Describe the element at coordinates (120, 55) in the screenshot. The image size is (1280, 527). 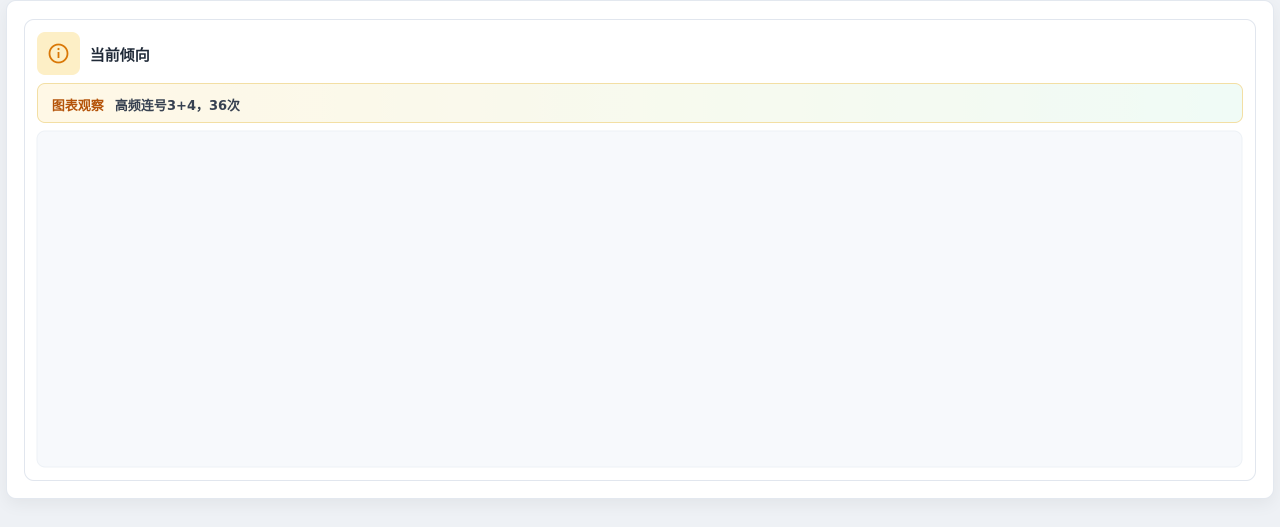
I see `card-title: 当前倾向` at that location.